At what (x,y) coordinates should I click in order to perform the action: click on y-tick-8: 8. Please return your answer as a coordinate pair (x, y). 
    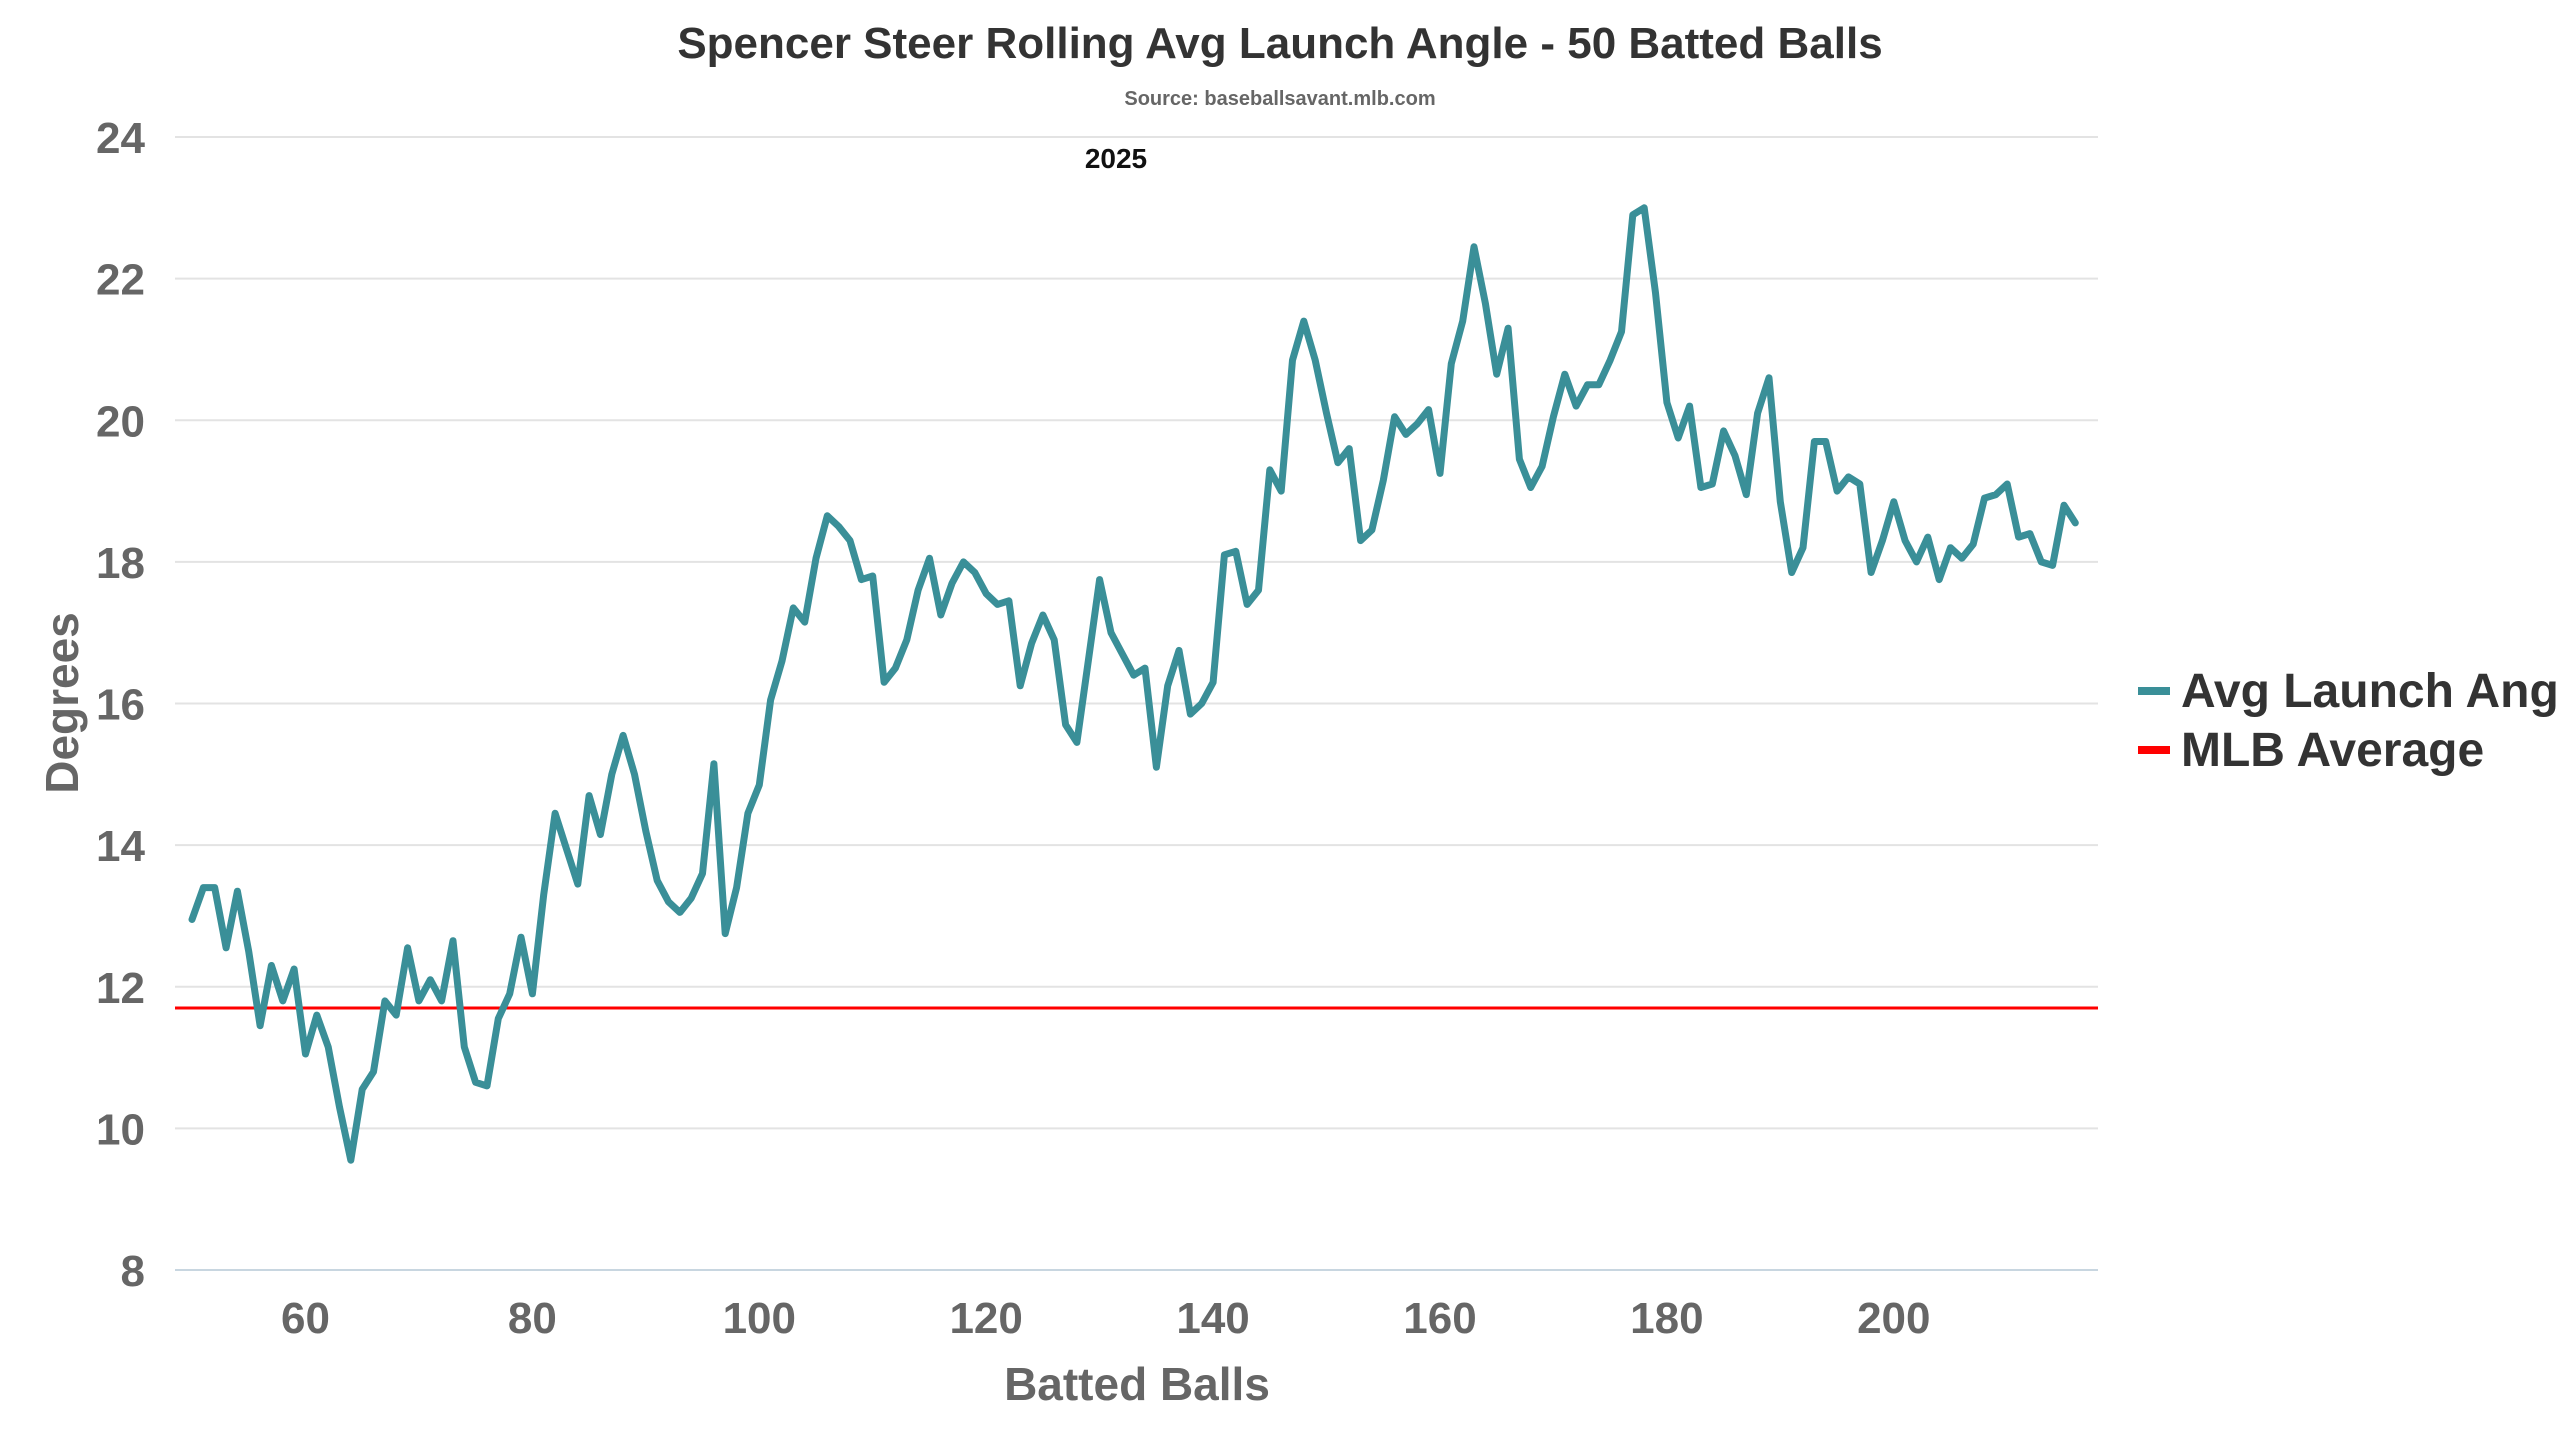
    Looking at the image, I should click on (133, 1271).